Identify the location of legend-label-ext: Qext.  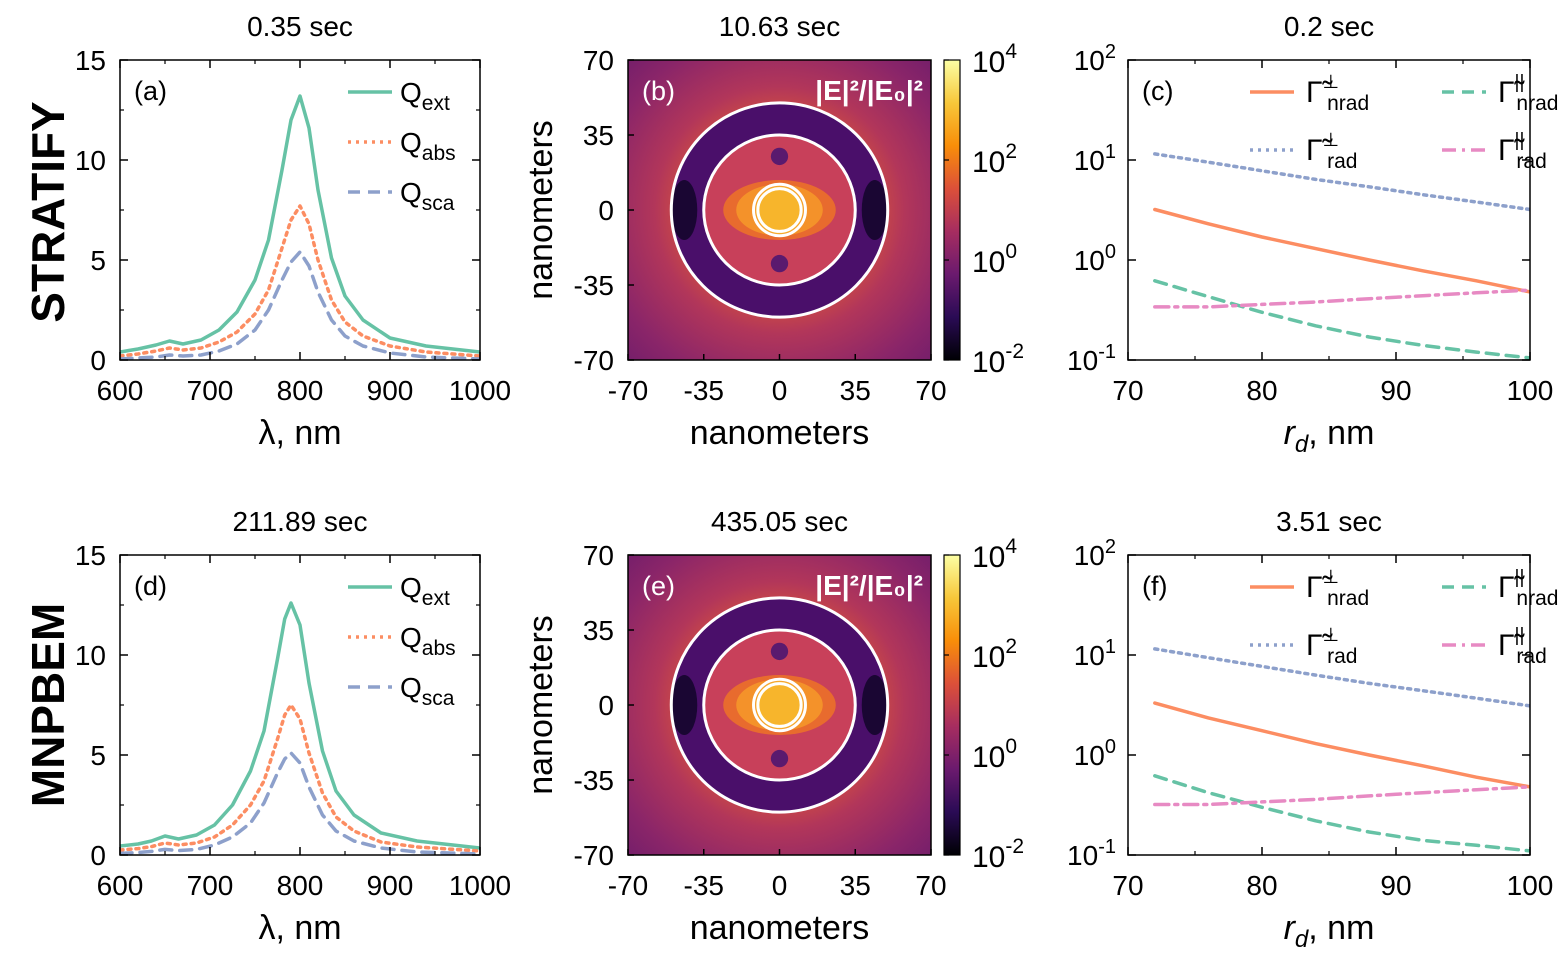
(425, 96).